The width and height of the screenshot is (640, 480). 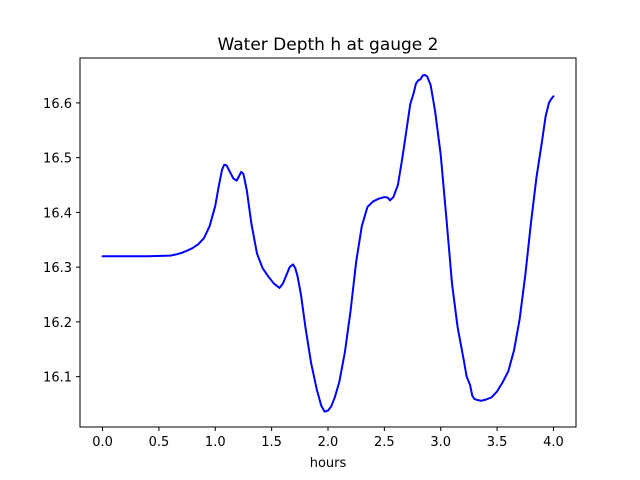 What do you see at coordinates (102, 442) in the screenshot?
I see `x-tick-label: 0.0` at bounding box center [102, 442].